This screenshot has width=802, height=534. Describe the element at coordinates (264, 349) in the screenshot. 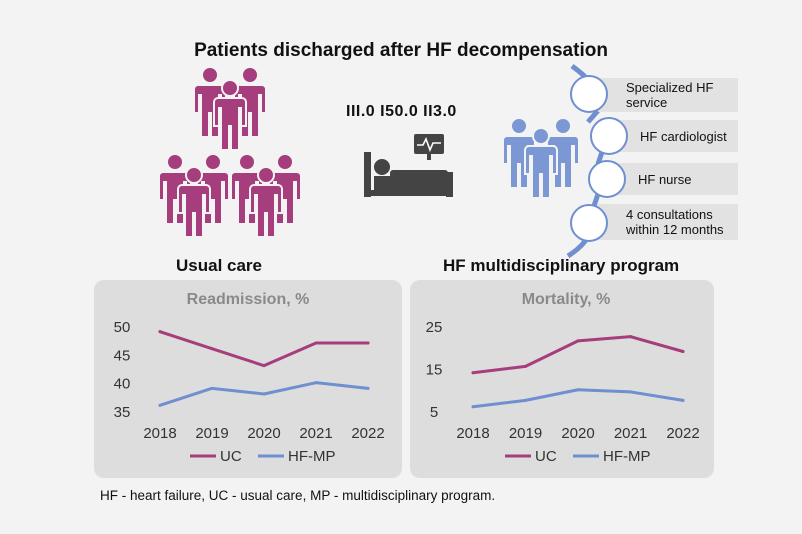

I see `series-line-uc` at that location.